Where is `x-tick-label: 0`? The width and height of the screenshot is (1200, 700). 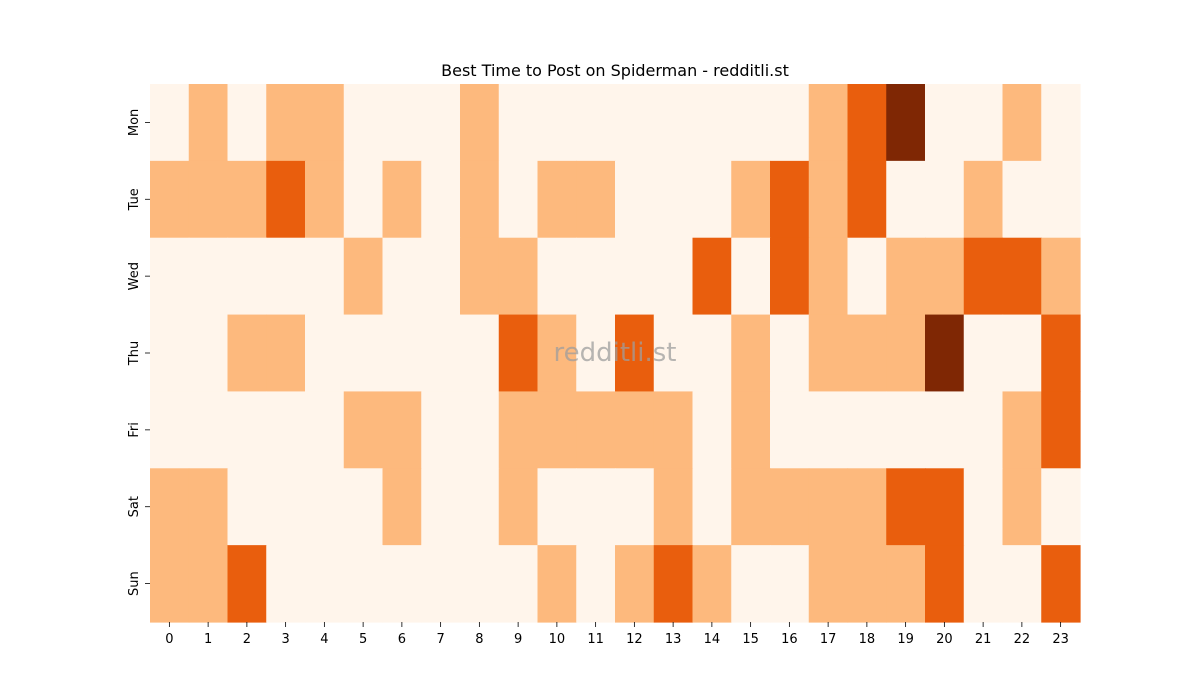 x-tick-label: 0 is located at coordinates (169, 639).